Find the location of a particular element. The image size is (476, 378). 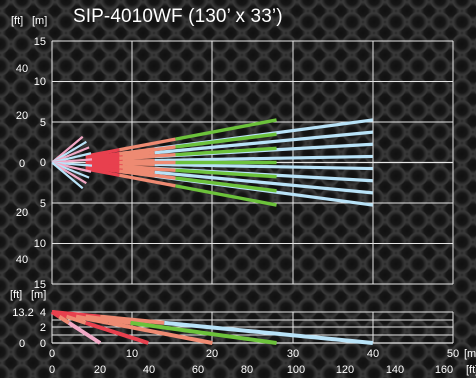

x-m-tick-40: 40 is located at coordinates (373, 354).